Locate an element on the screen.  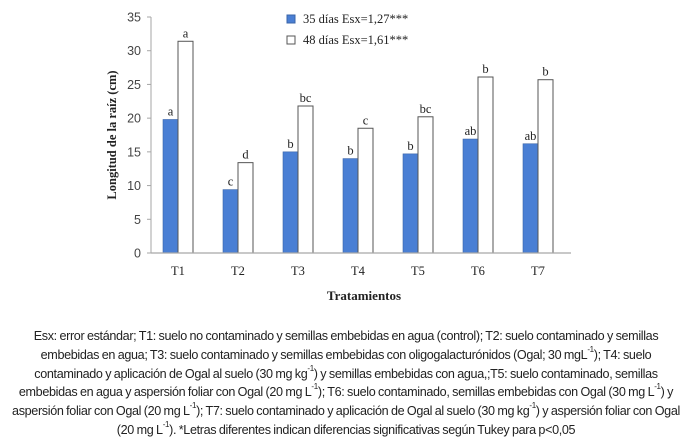
legend-label: 48 días Esx=1,61*** is located at coordinates (355, 40).